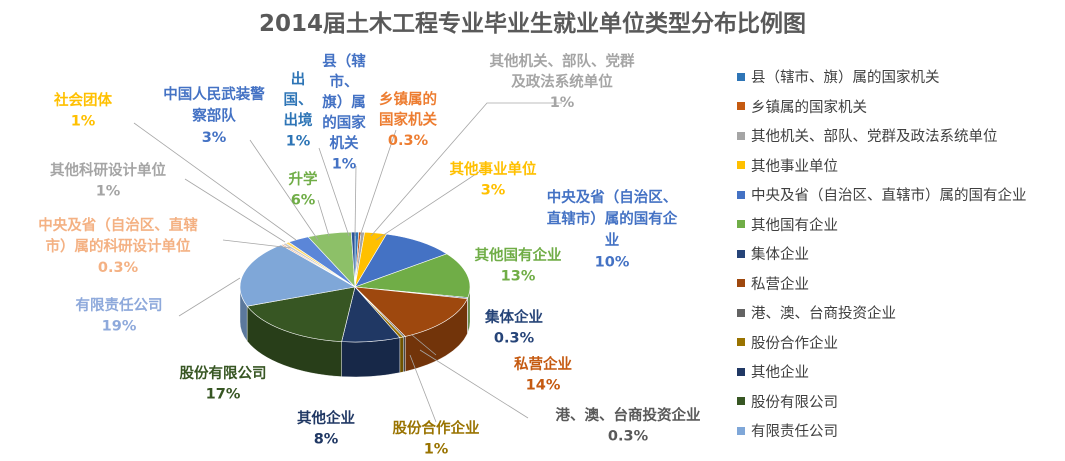 This screenshot has width=1065, height=461. I want to click on data-label-1: 乡镇属的国家机关 0.3%, so click(408, 119).